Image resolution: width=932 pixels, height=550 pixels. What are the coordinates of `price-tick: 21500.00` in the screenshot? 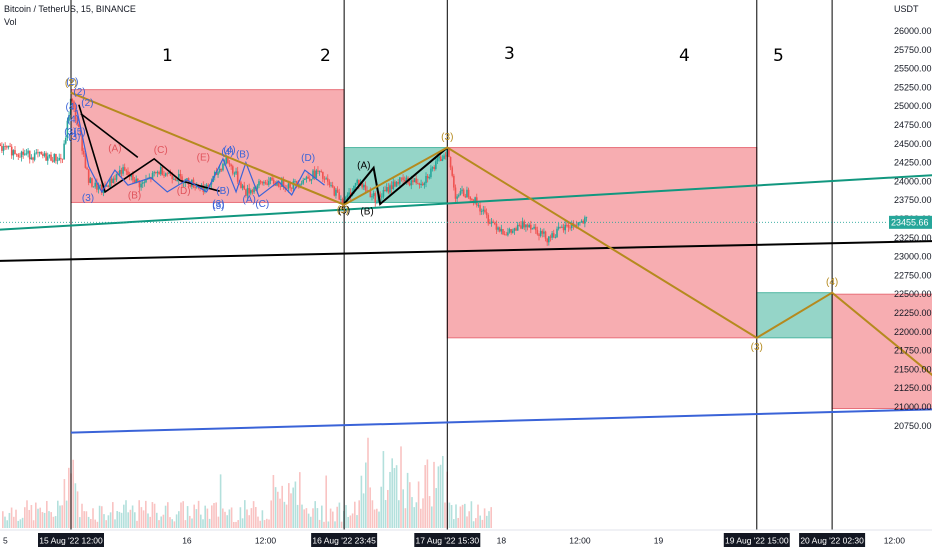 It's located at (913, 369).